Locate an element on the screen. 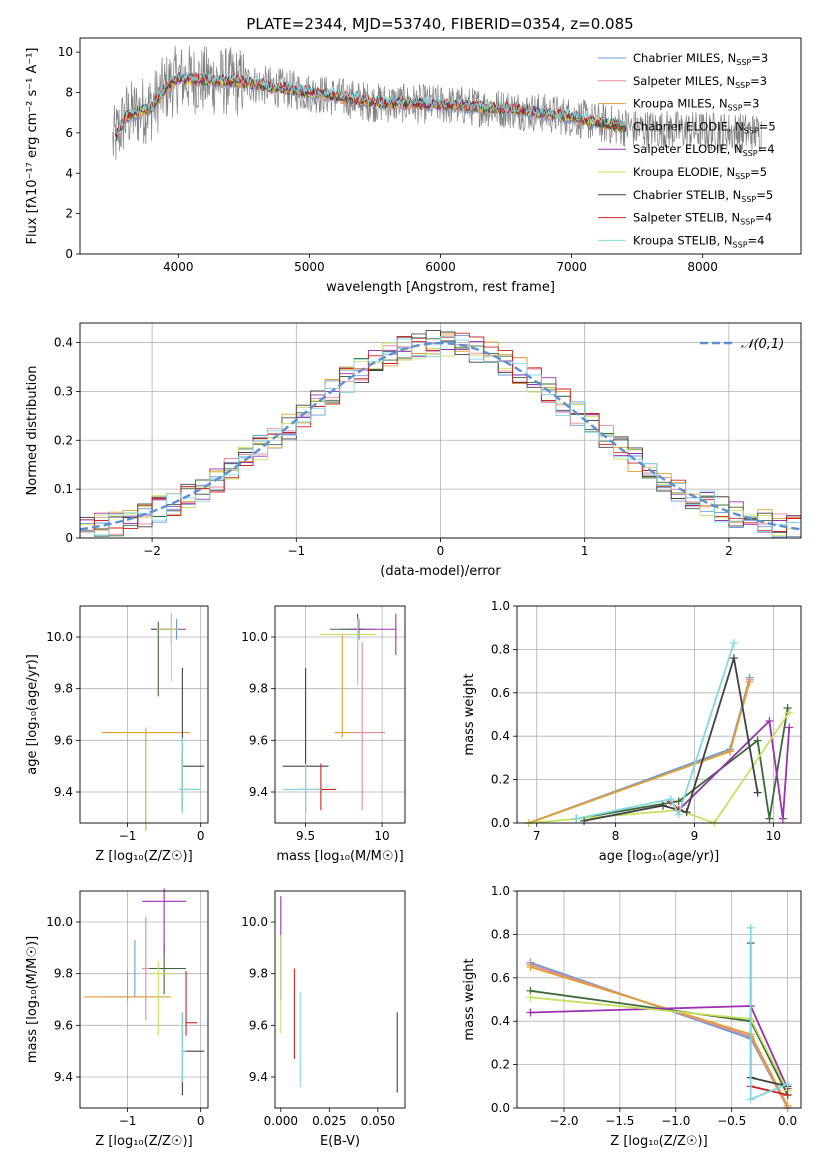 Image resolution: width=819 pixels, height=1170 pixels. x-tick-label: 0.025 is located at coordinates (329, 1121).